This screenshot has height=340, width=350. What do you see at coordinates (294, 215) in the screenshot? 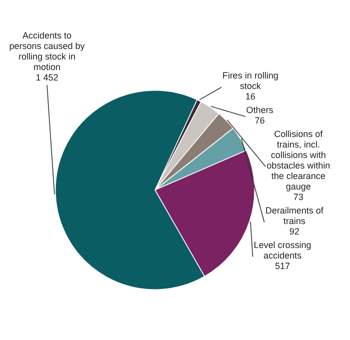
I see `slice-label: Derailments of trains` at bounding box center [294, 215].